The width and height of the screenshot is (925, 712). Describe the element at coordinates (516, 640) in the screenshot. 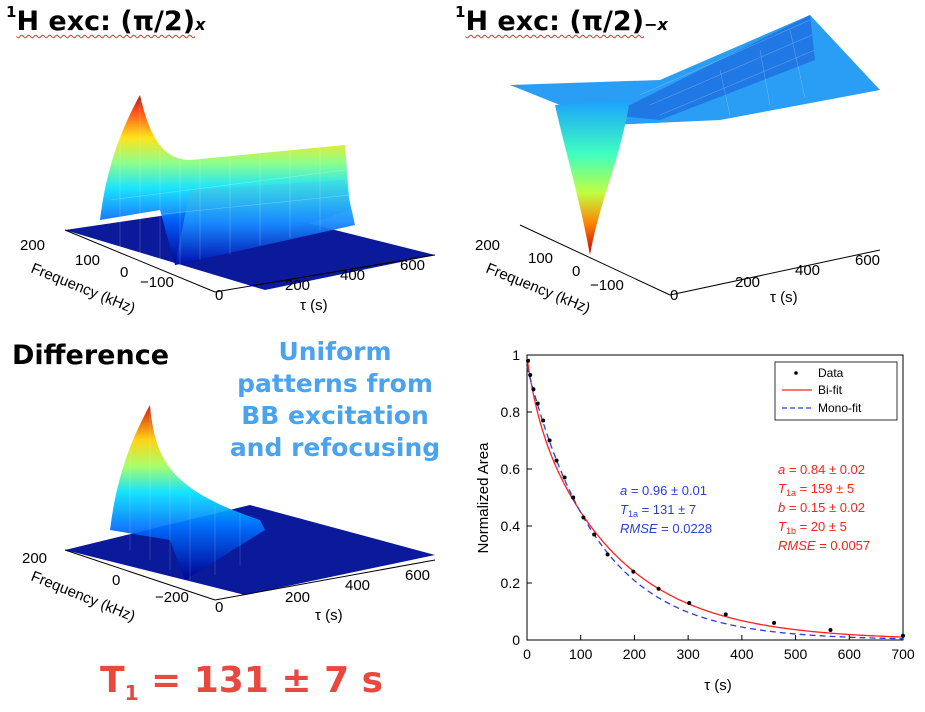

I see `y-tick-label: 0` at that location.